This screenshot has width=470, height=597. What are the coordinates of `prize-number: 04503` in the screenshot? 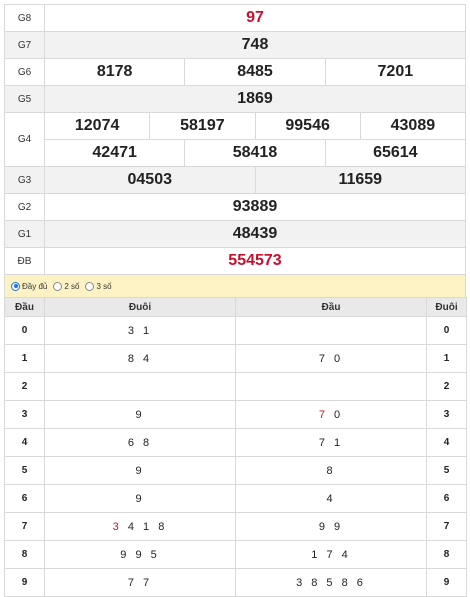 It's located at (150, 179).